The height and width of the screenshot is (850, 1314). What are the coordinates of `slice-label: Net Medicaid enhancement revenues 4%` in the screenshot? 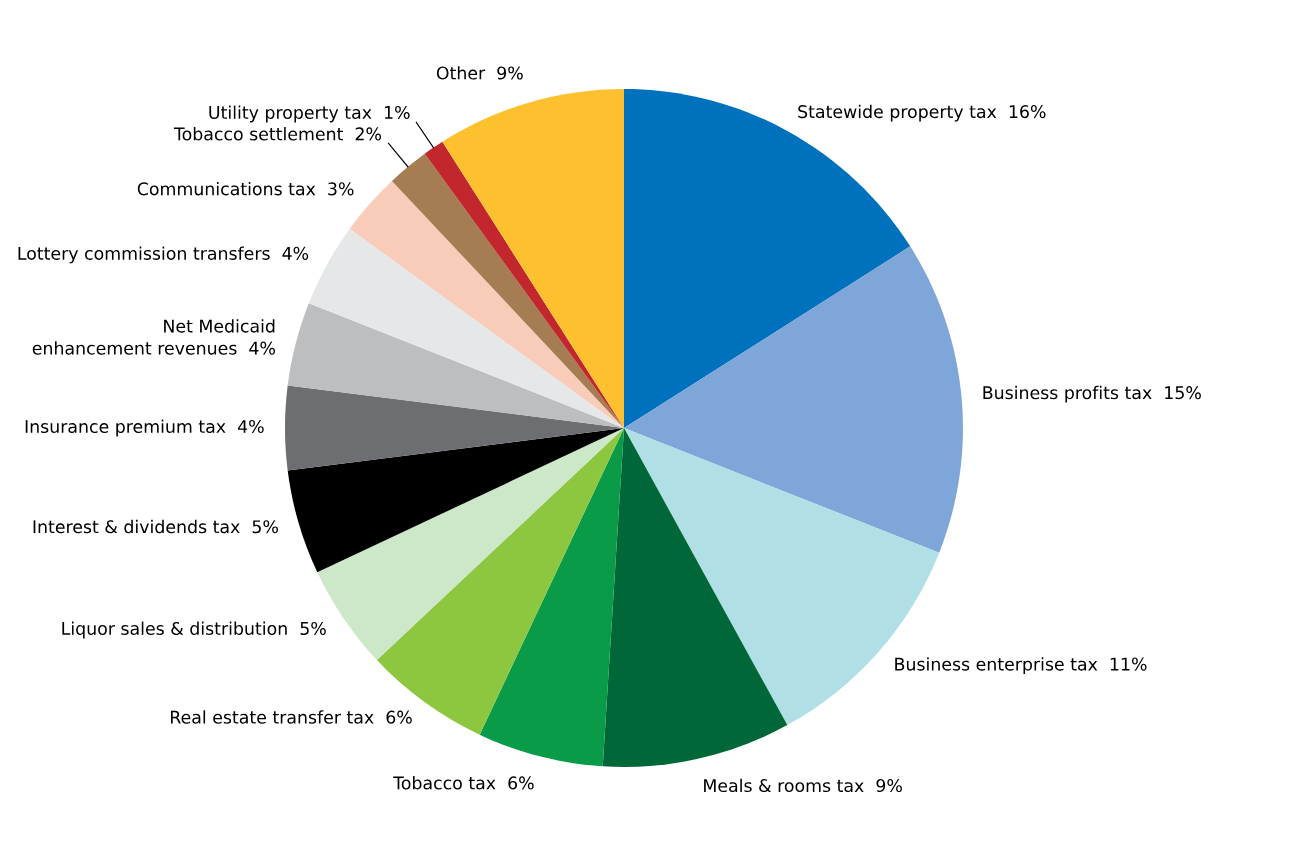 It's located at (153, 337).